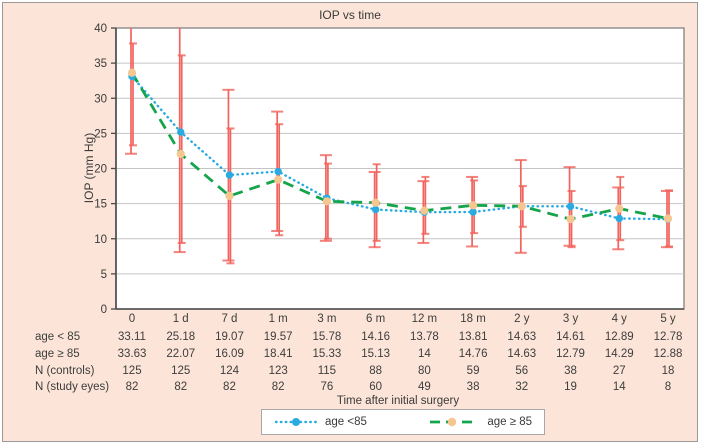 The height and width of the screenshot is (445, 701). What do you see at coordinates (376, 387) in the screenshot?
I see `table-cell: 60` at bounding box center [376, 387].